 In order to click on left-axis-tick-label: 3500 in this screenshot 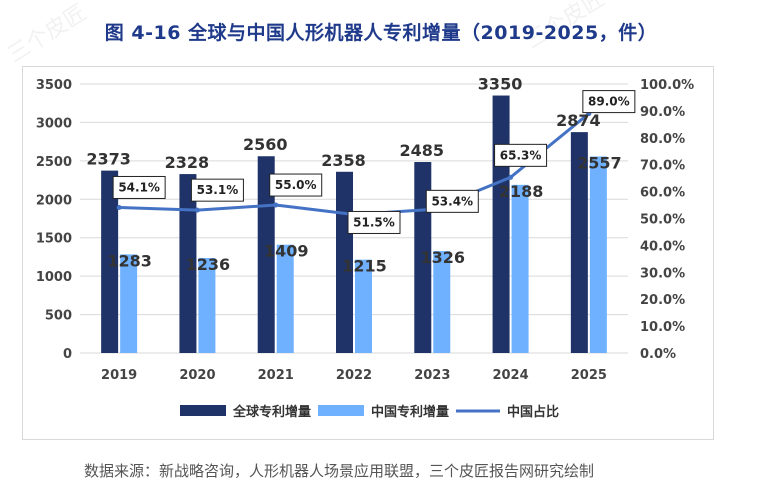, I will do `click(54, 85)`.